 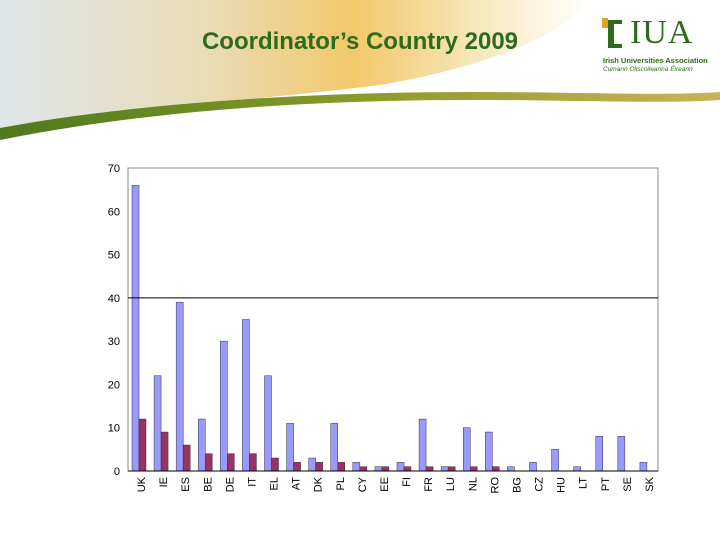 What do you see at coordinates (429, 484) in the screenshot?
I see `x-tick-label: FR` at bounding box center [429, 484].